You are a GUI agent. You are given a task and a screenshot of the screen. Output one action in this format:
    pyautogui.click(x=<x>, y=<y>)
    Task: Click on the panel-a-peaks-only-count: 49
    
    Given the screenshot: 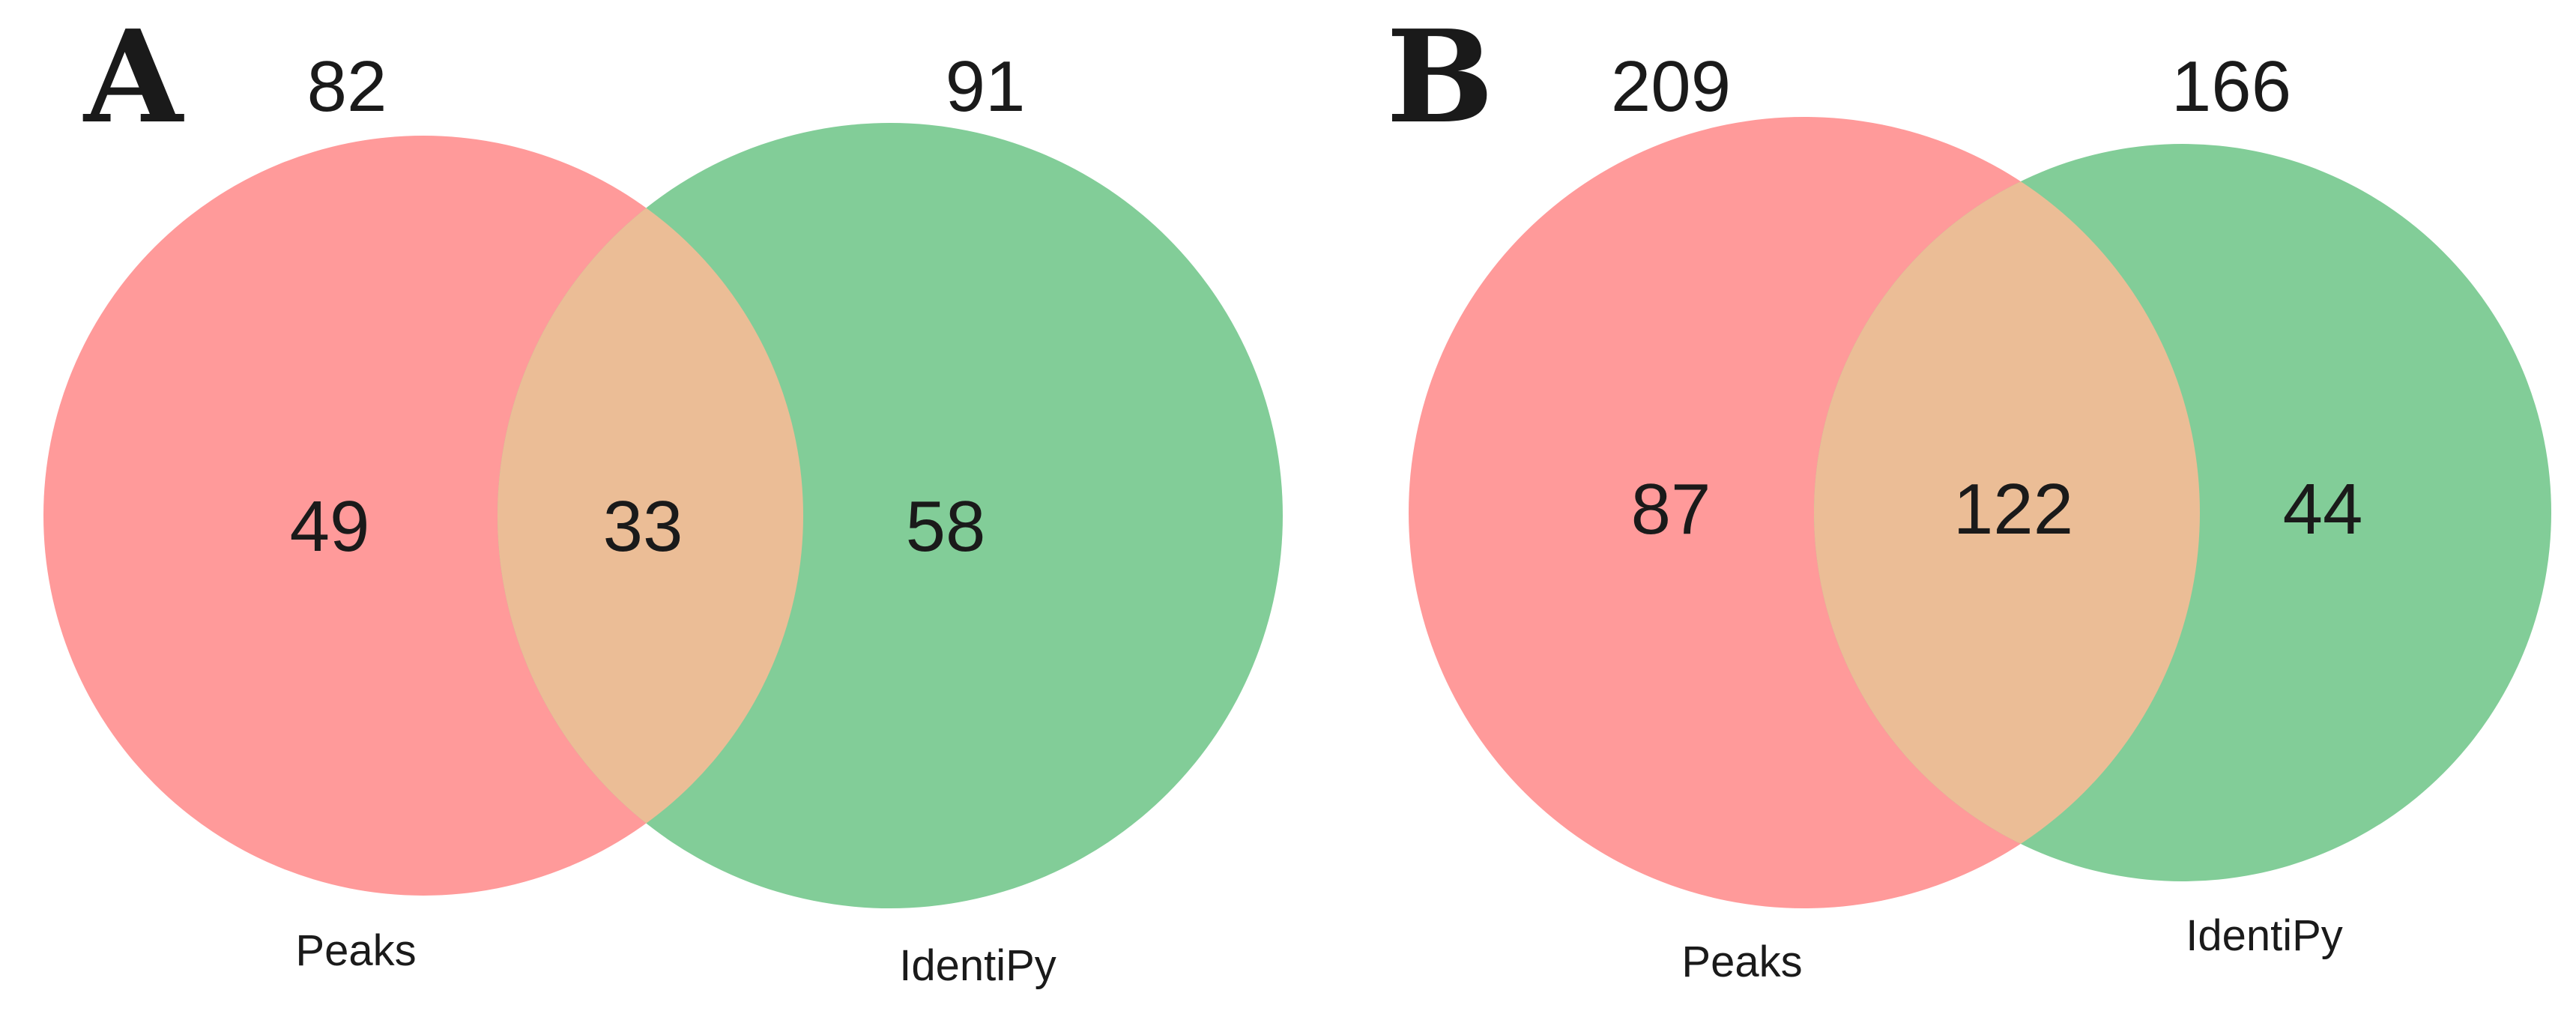 What is the action you would take?
    pyautogui.click(x=330, y=526)
    